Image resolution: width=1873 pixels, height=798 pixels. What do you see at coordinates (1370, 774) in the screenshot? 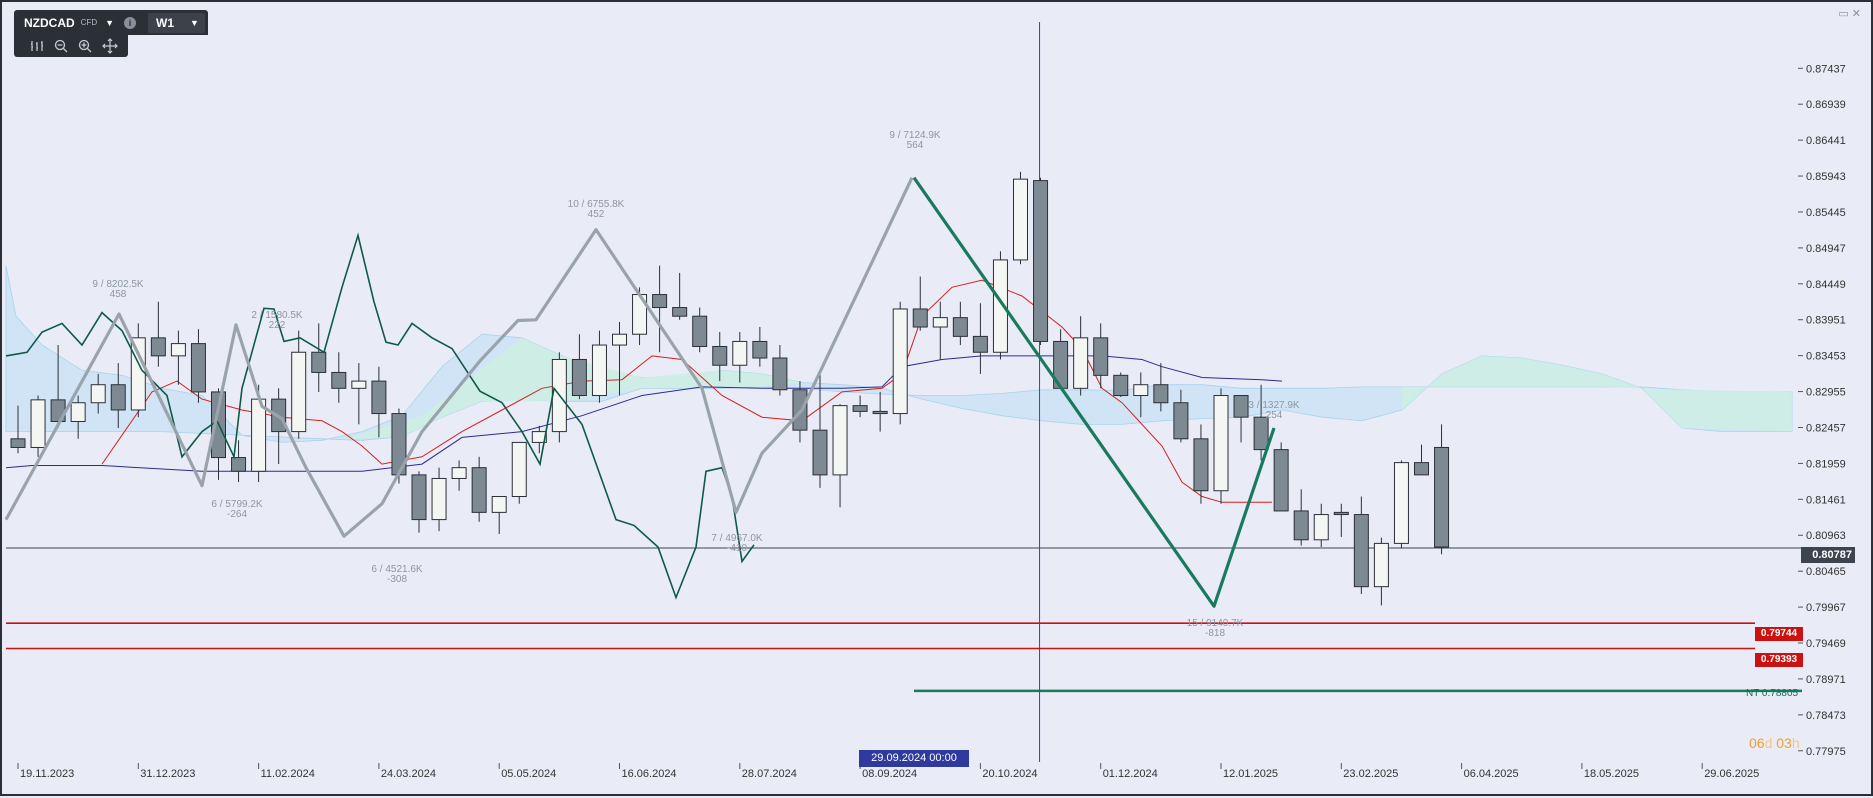
I see `x-tick-label: 23.02.2025` at bounding box center [1370, 774].